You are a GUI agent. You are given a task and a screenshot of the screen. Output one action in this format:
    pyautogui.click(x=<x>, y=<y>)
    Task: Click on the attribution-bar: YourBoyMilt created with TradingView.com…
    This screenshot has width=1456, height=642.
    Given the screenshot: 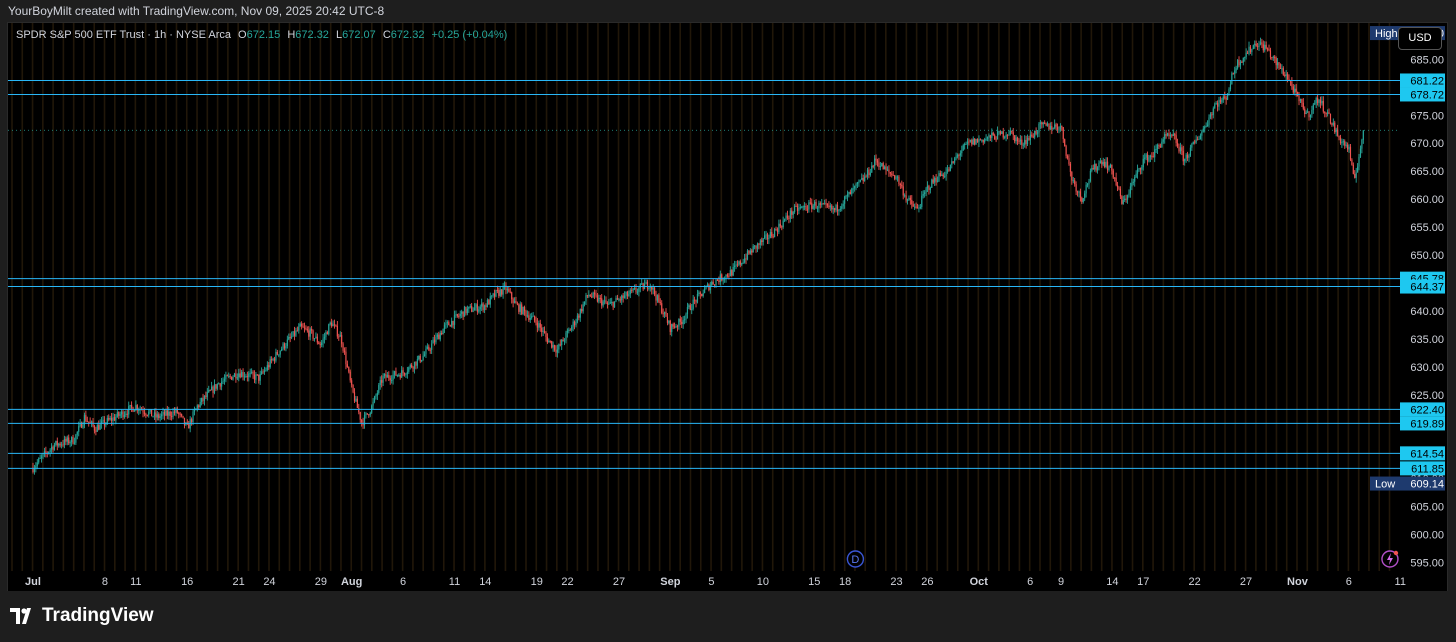 What is the action you would take?
    pyautogui.click(x=728, y=11)
    